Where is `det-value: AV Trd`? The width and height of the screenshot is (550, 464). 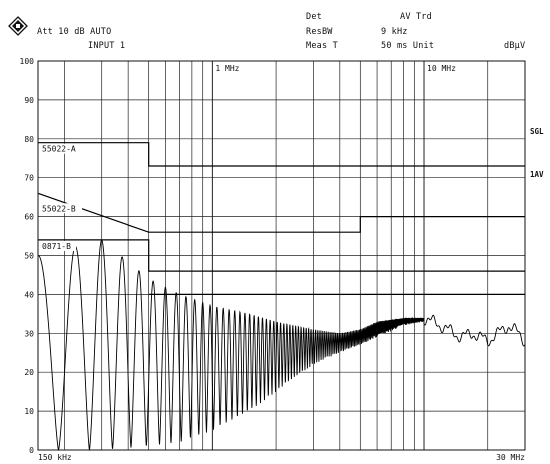
det-value: AV Trd is located at coordinates (416, 17).